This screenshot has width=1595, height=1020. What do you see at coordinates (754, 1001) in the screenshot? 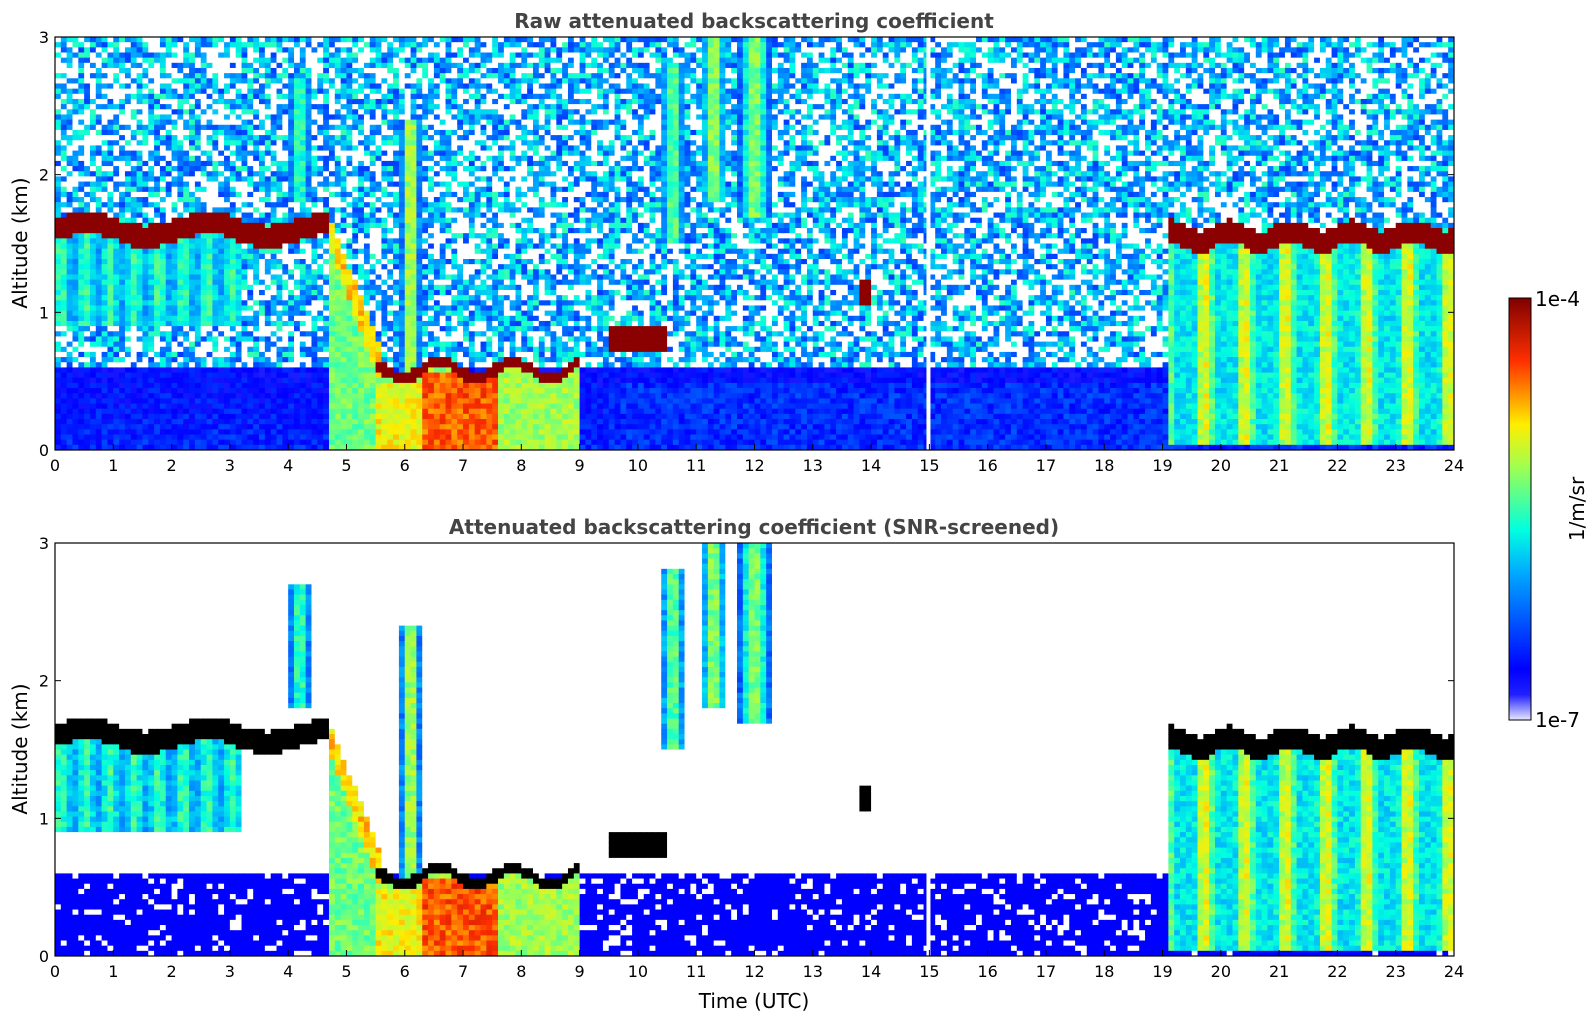
I see `x-axis-label: Time (UTC)` at bounding box center [754, 1001].